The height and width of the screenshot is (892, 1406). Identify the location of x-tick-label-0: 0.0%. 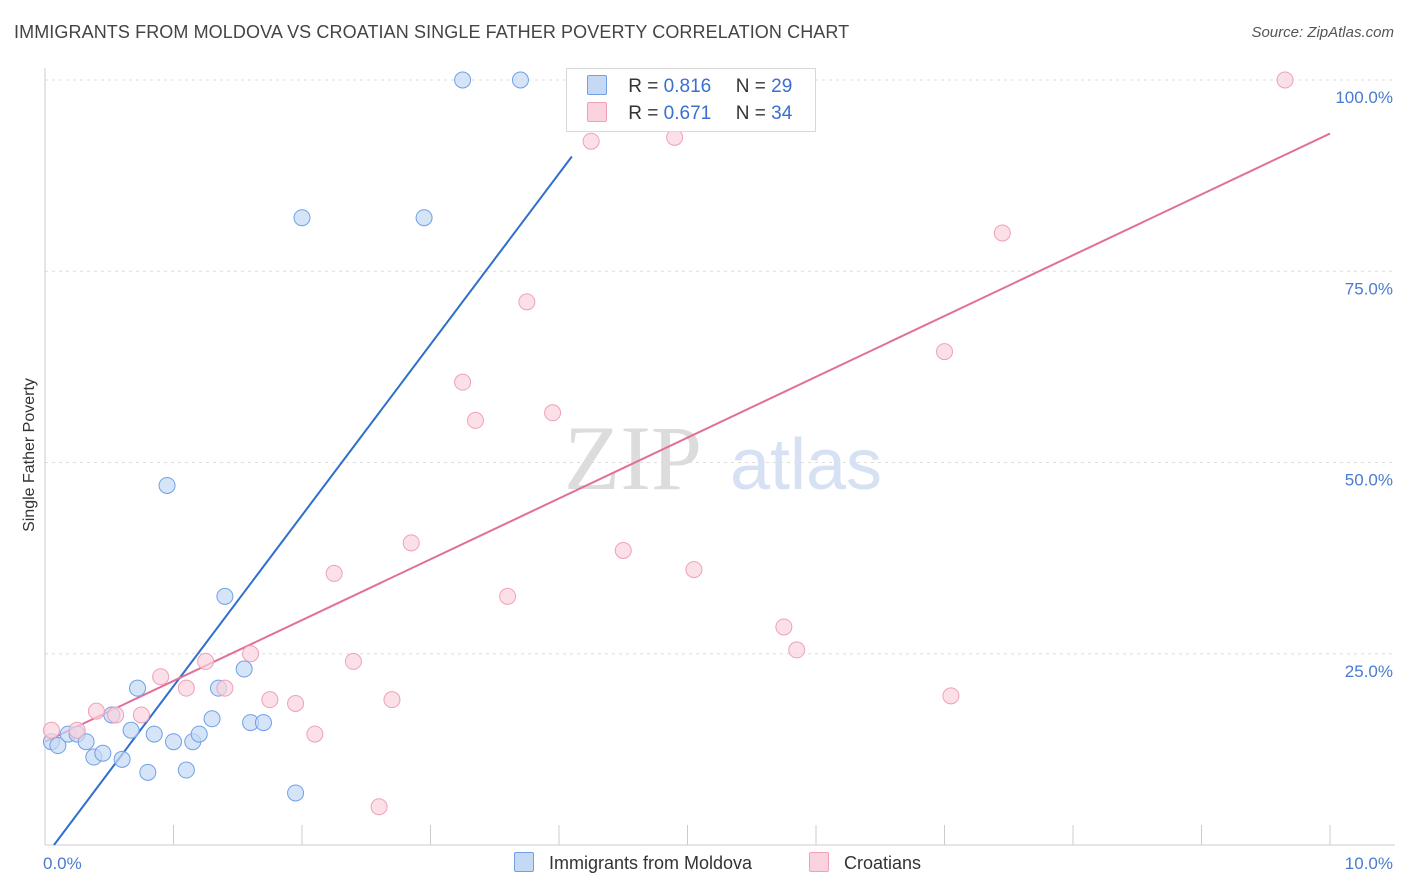
(62, 863).